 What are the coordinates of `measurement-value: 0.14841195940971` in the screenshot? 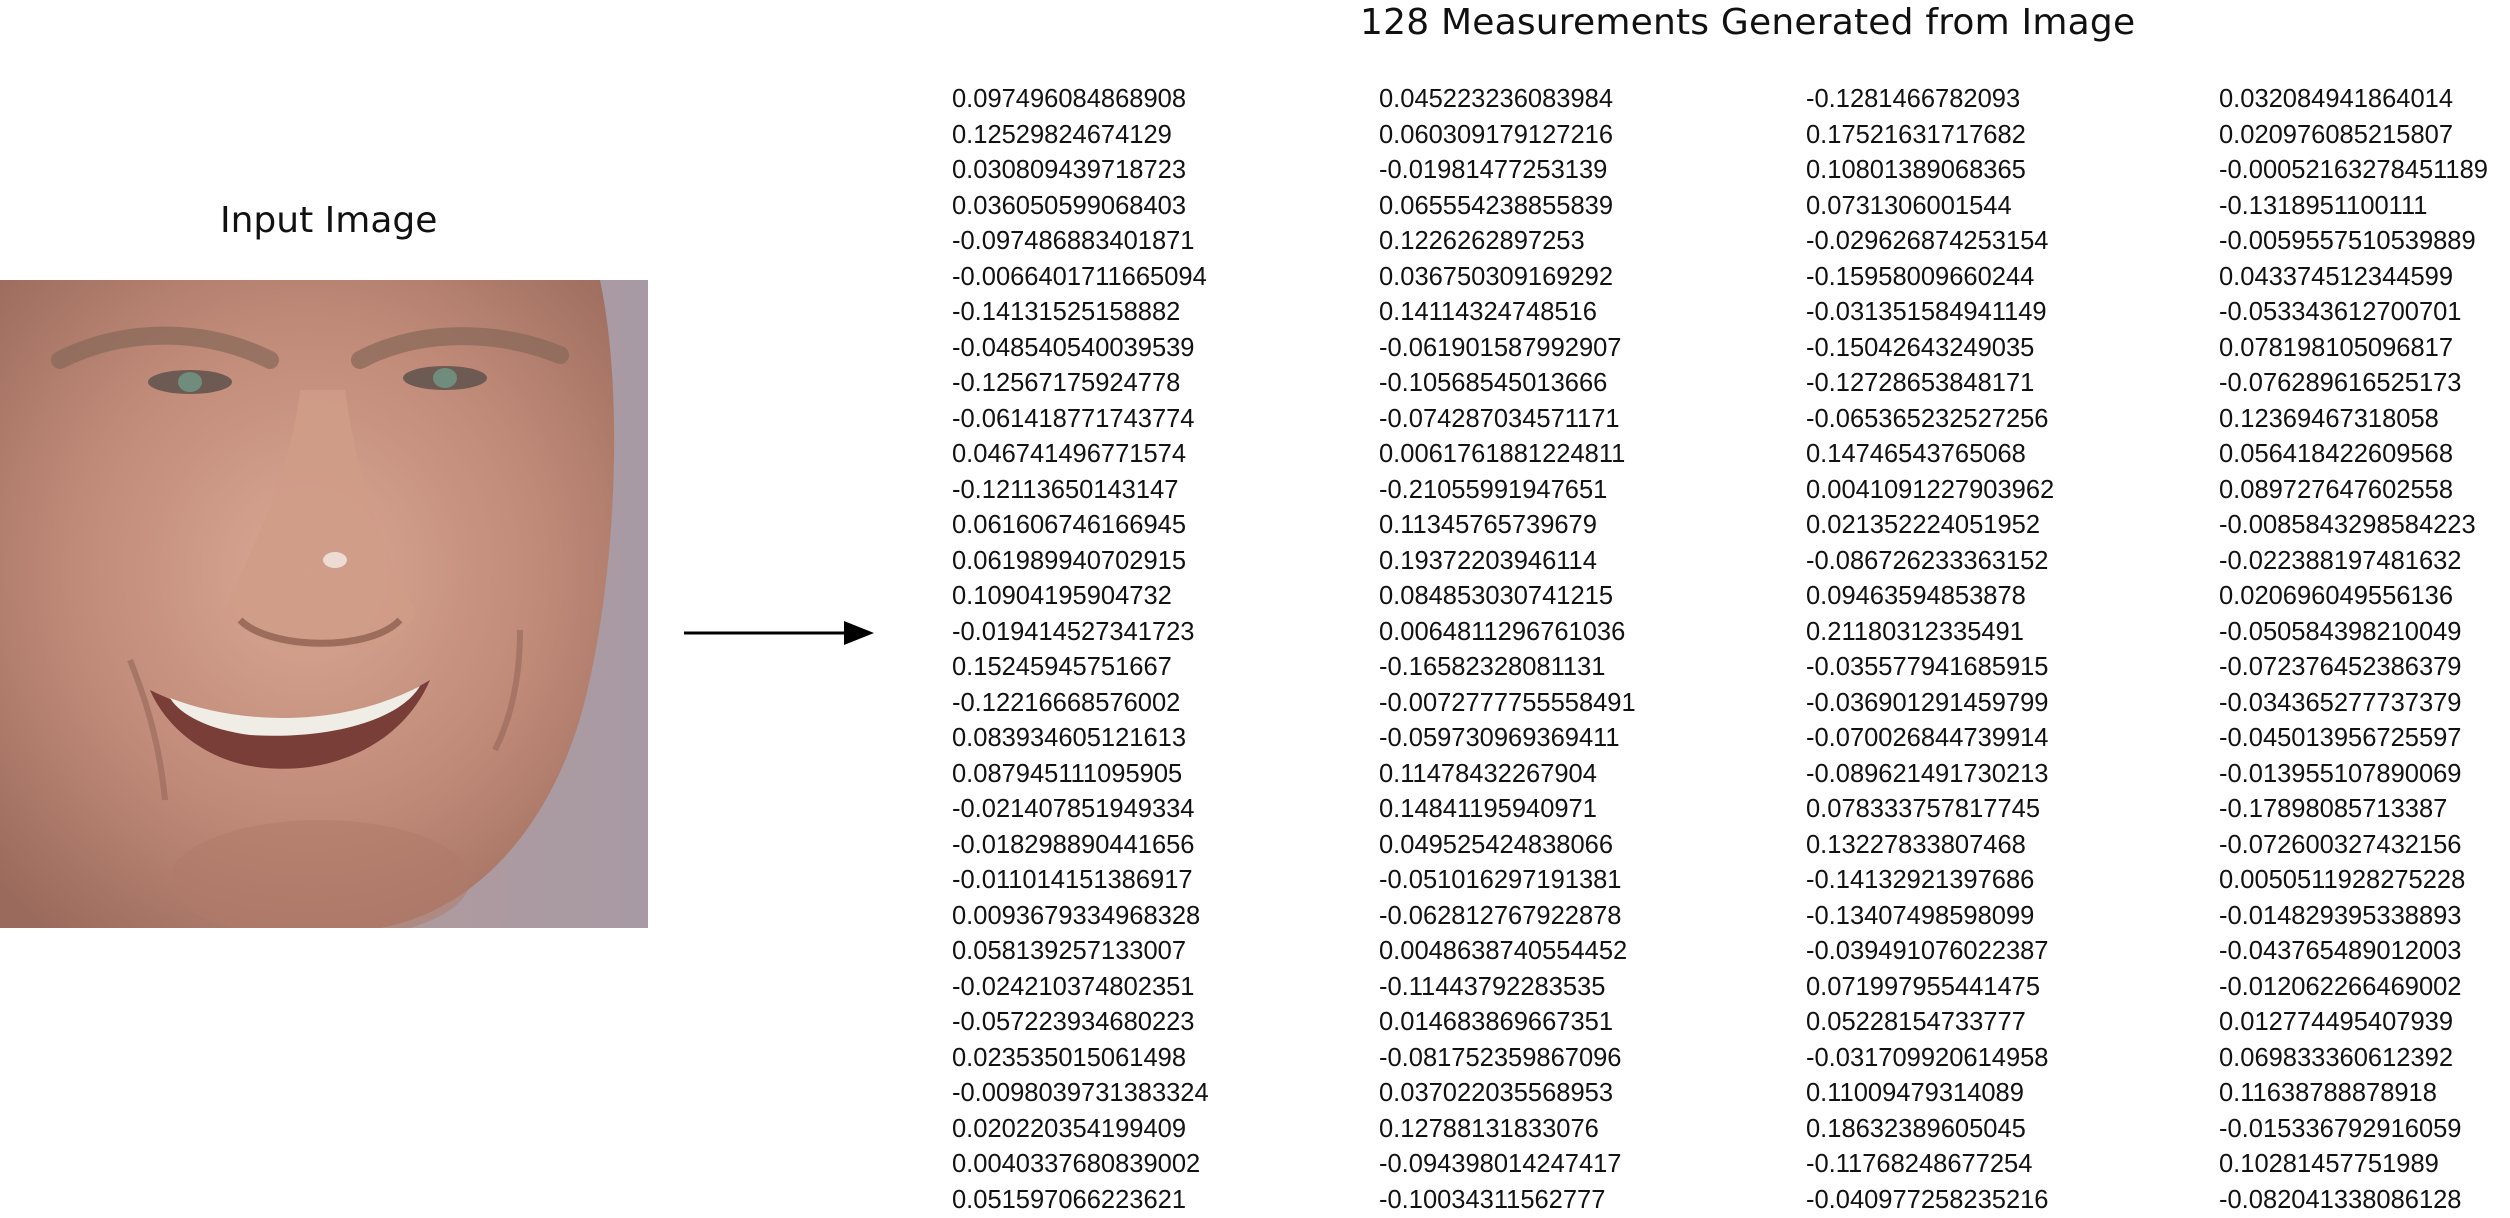 It's located at (1488, 809).